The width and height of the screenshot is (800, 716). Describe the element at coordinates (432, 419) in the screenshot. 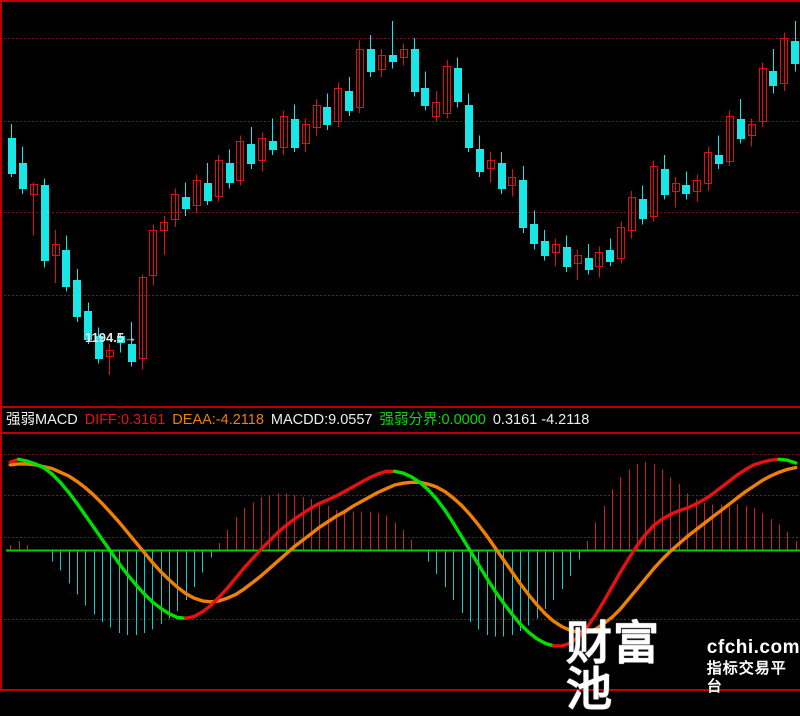

I see `strength-divider-label: 强弱分界:0.0000` at that location.